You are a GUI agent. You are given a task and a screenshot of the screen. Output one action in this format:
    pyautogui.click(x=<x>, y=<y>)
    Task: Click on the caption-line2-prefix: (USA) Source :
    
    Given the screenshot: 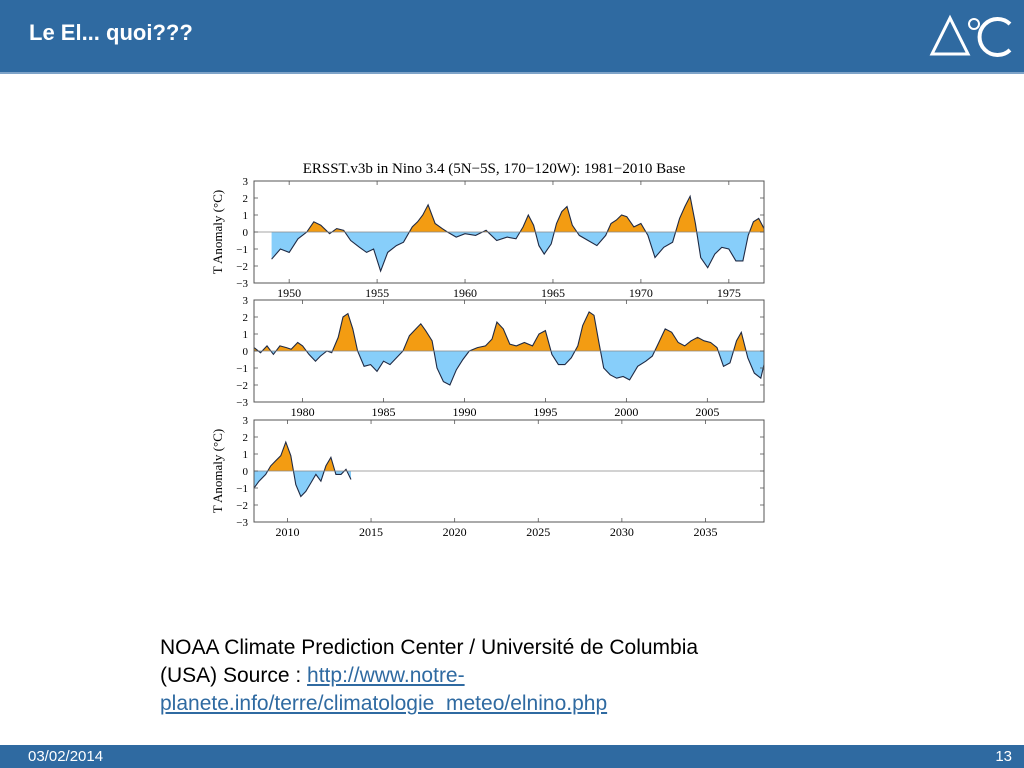 What is the action you would take?
    pyautogui.click(x=234, y=675)
    